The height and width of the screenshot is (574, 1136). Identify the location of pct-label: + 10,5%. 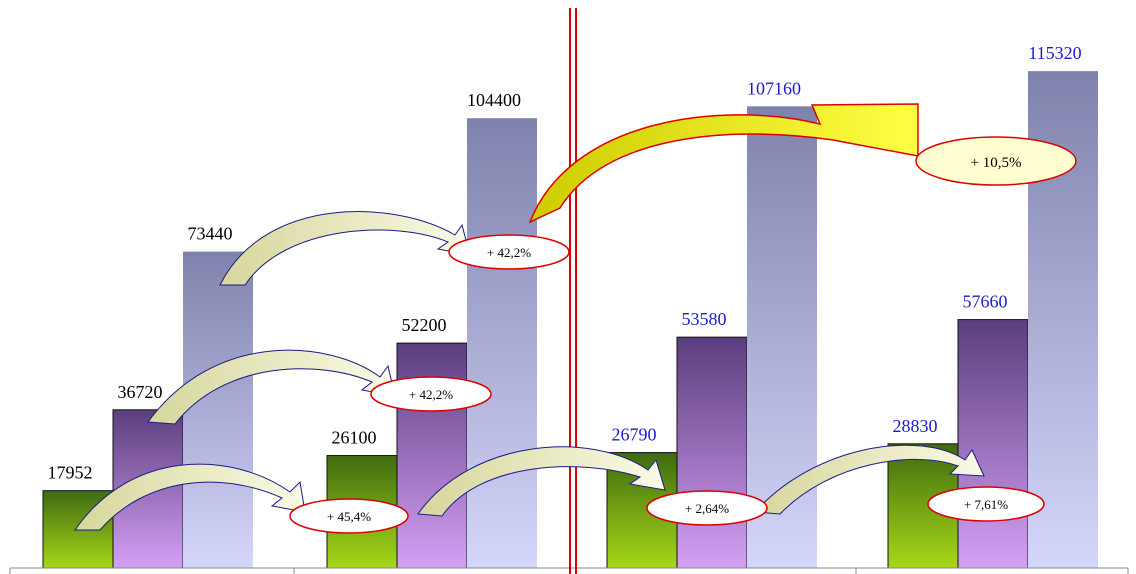
(996, 163).